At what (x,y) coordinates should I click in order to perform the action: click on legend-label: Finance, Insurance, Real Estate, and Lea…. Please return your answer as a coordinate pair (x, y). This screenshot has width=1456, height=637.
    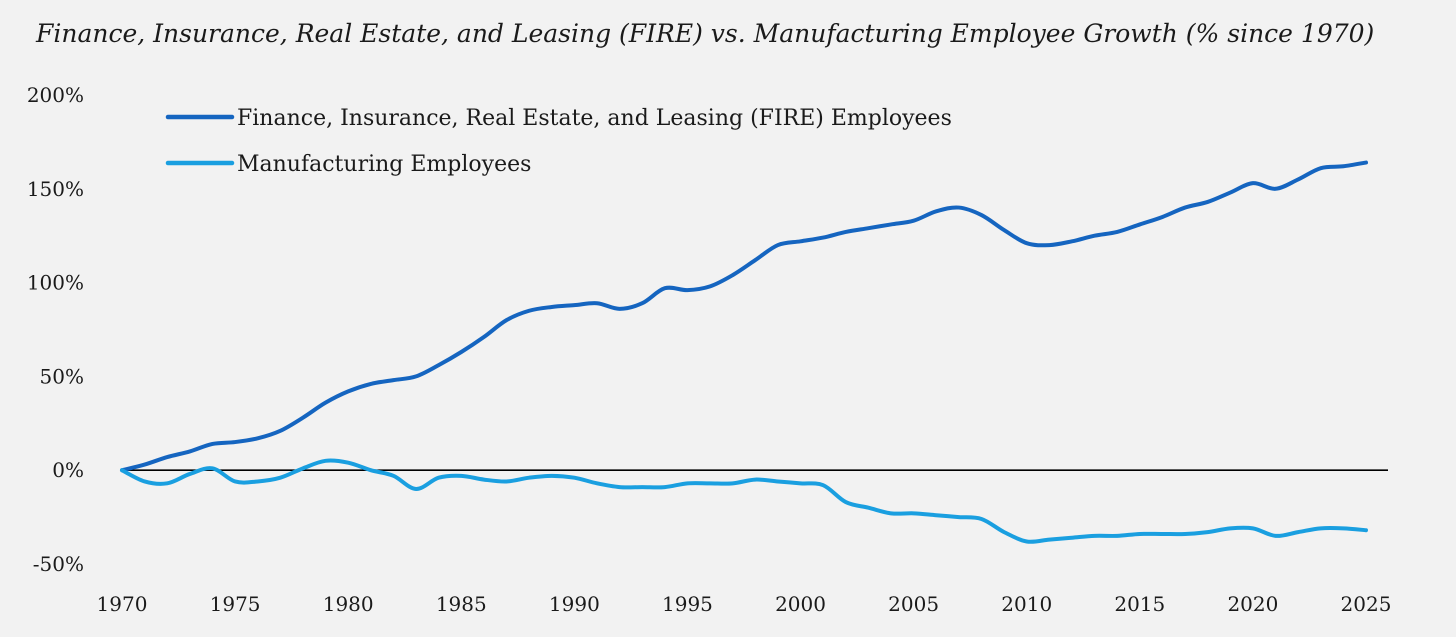
    Looking at the image, I should click on (594, 118).